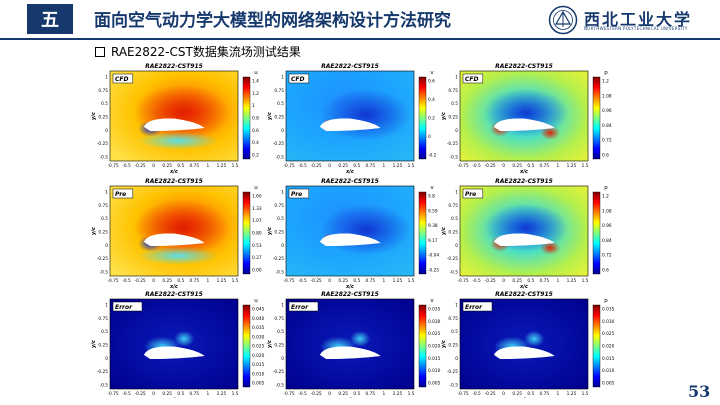 The image size is (720, 405). I want to click on data-tag-label: Pre, so click(470, 194).